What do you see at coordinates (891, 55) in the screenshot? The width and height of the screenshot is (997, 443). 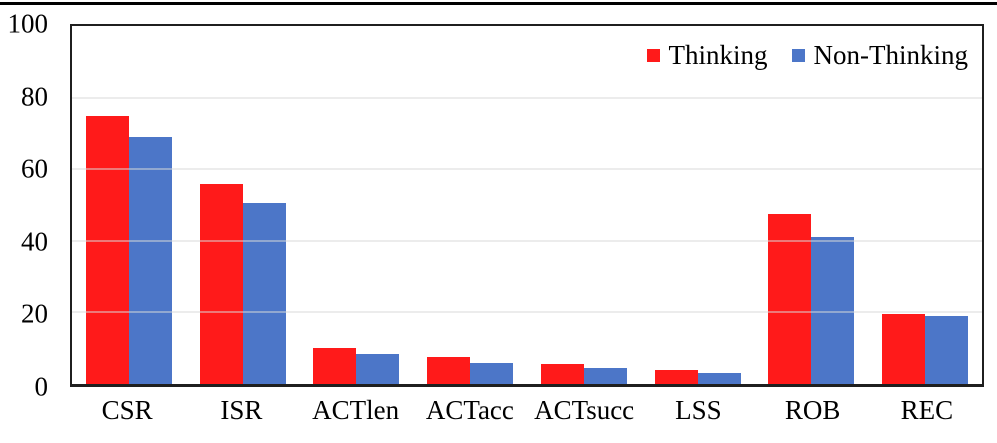 I see `legend-label-non-thinking: Non-Thinking` at bounding box center [891, 55].